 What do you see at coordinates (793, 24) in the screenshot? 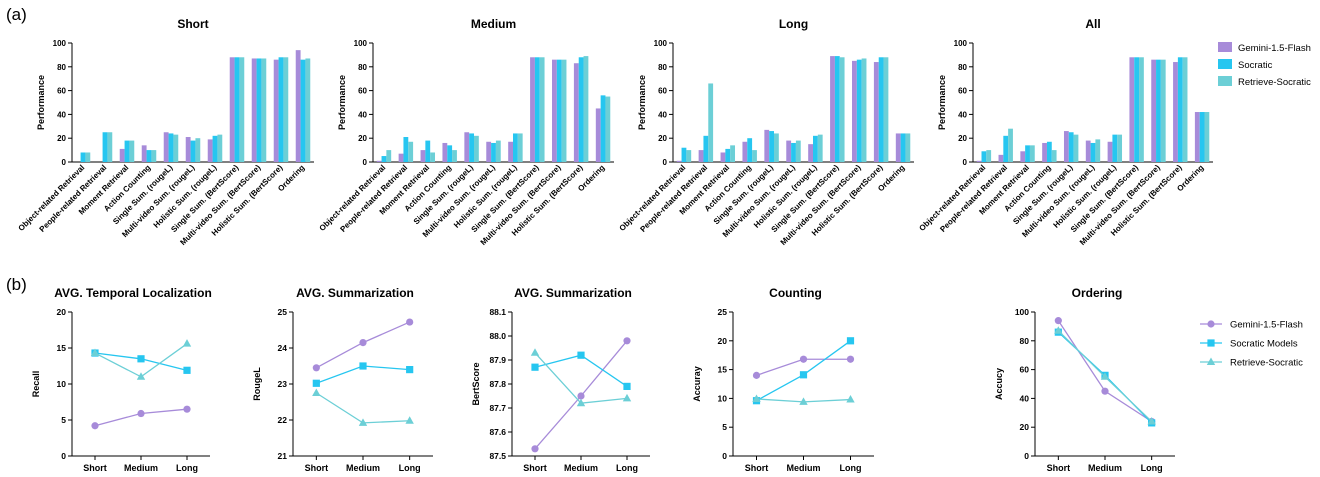
I see `chart-title: Long` at bounding box center [793, 24].